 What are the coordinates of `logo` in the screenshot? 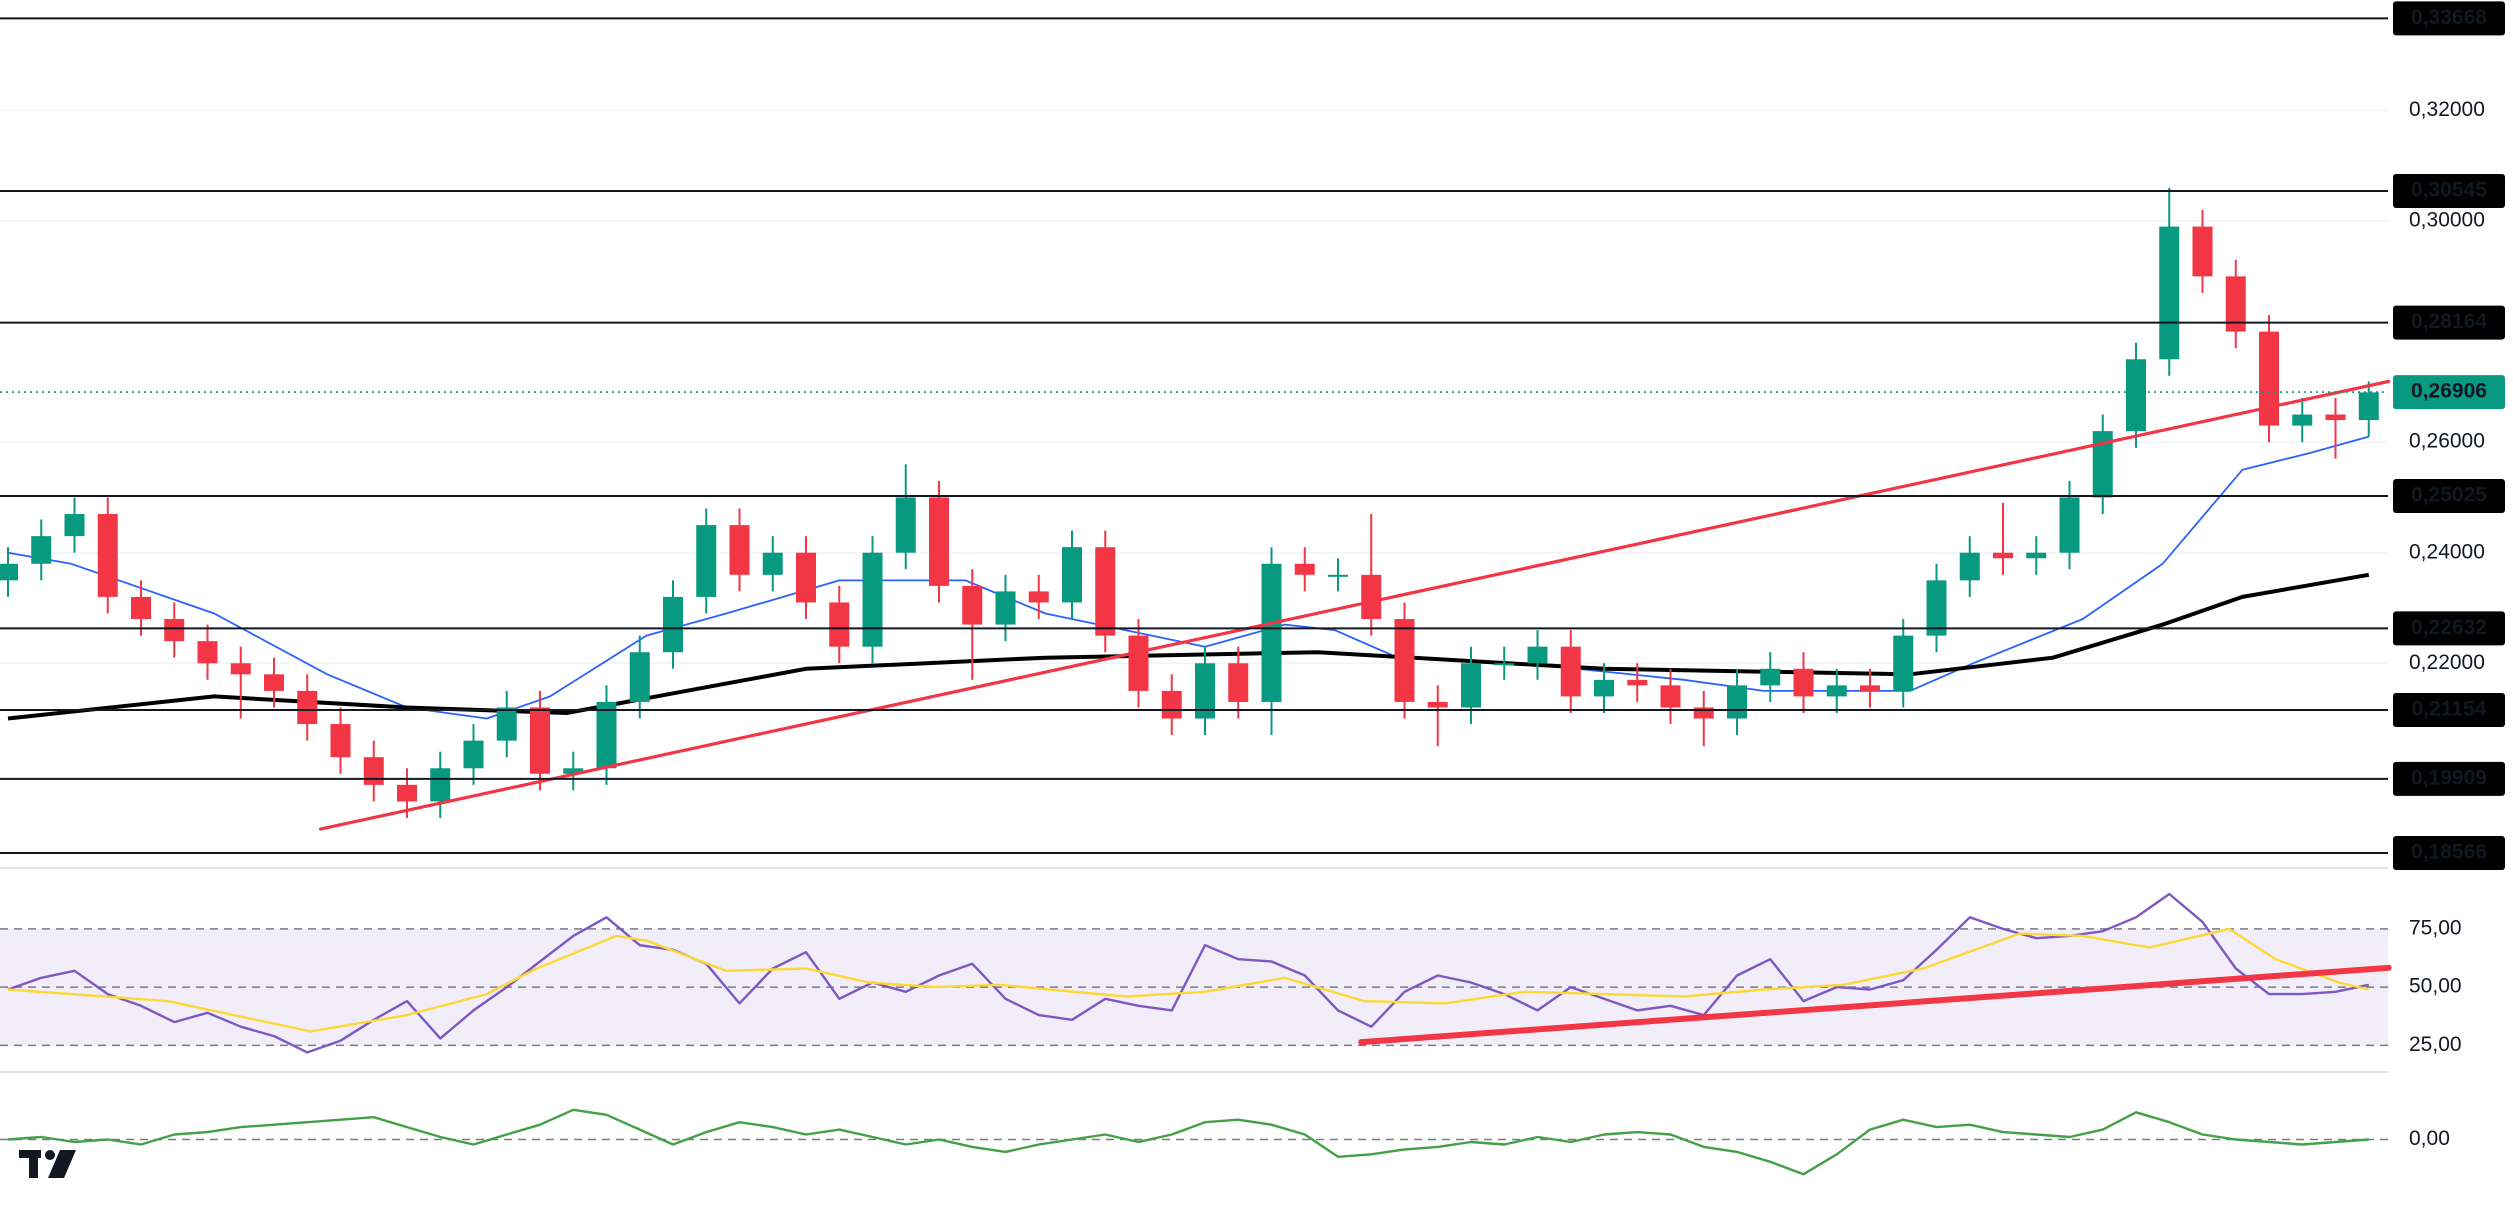 It's located at (47, 1164).